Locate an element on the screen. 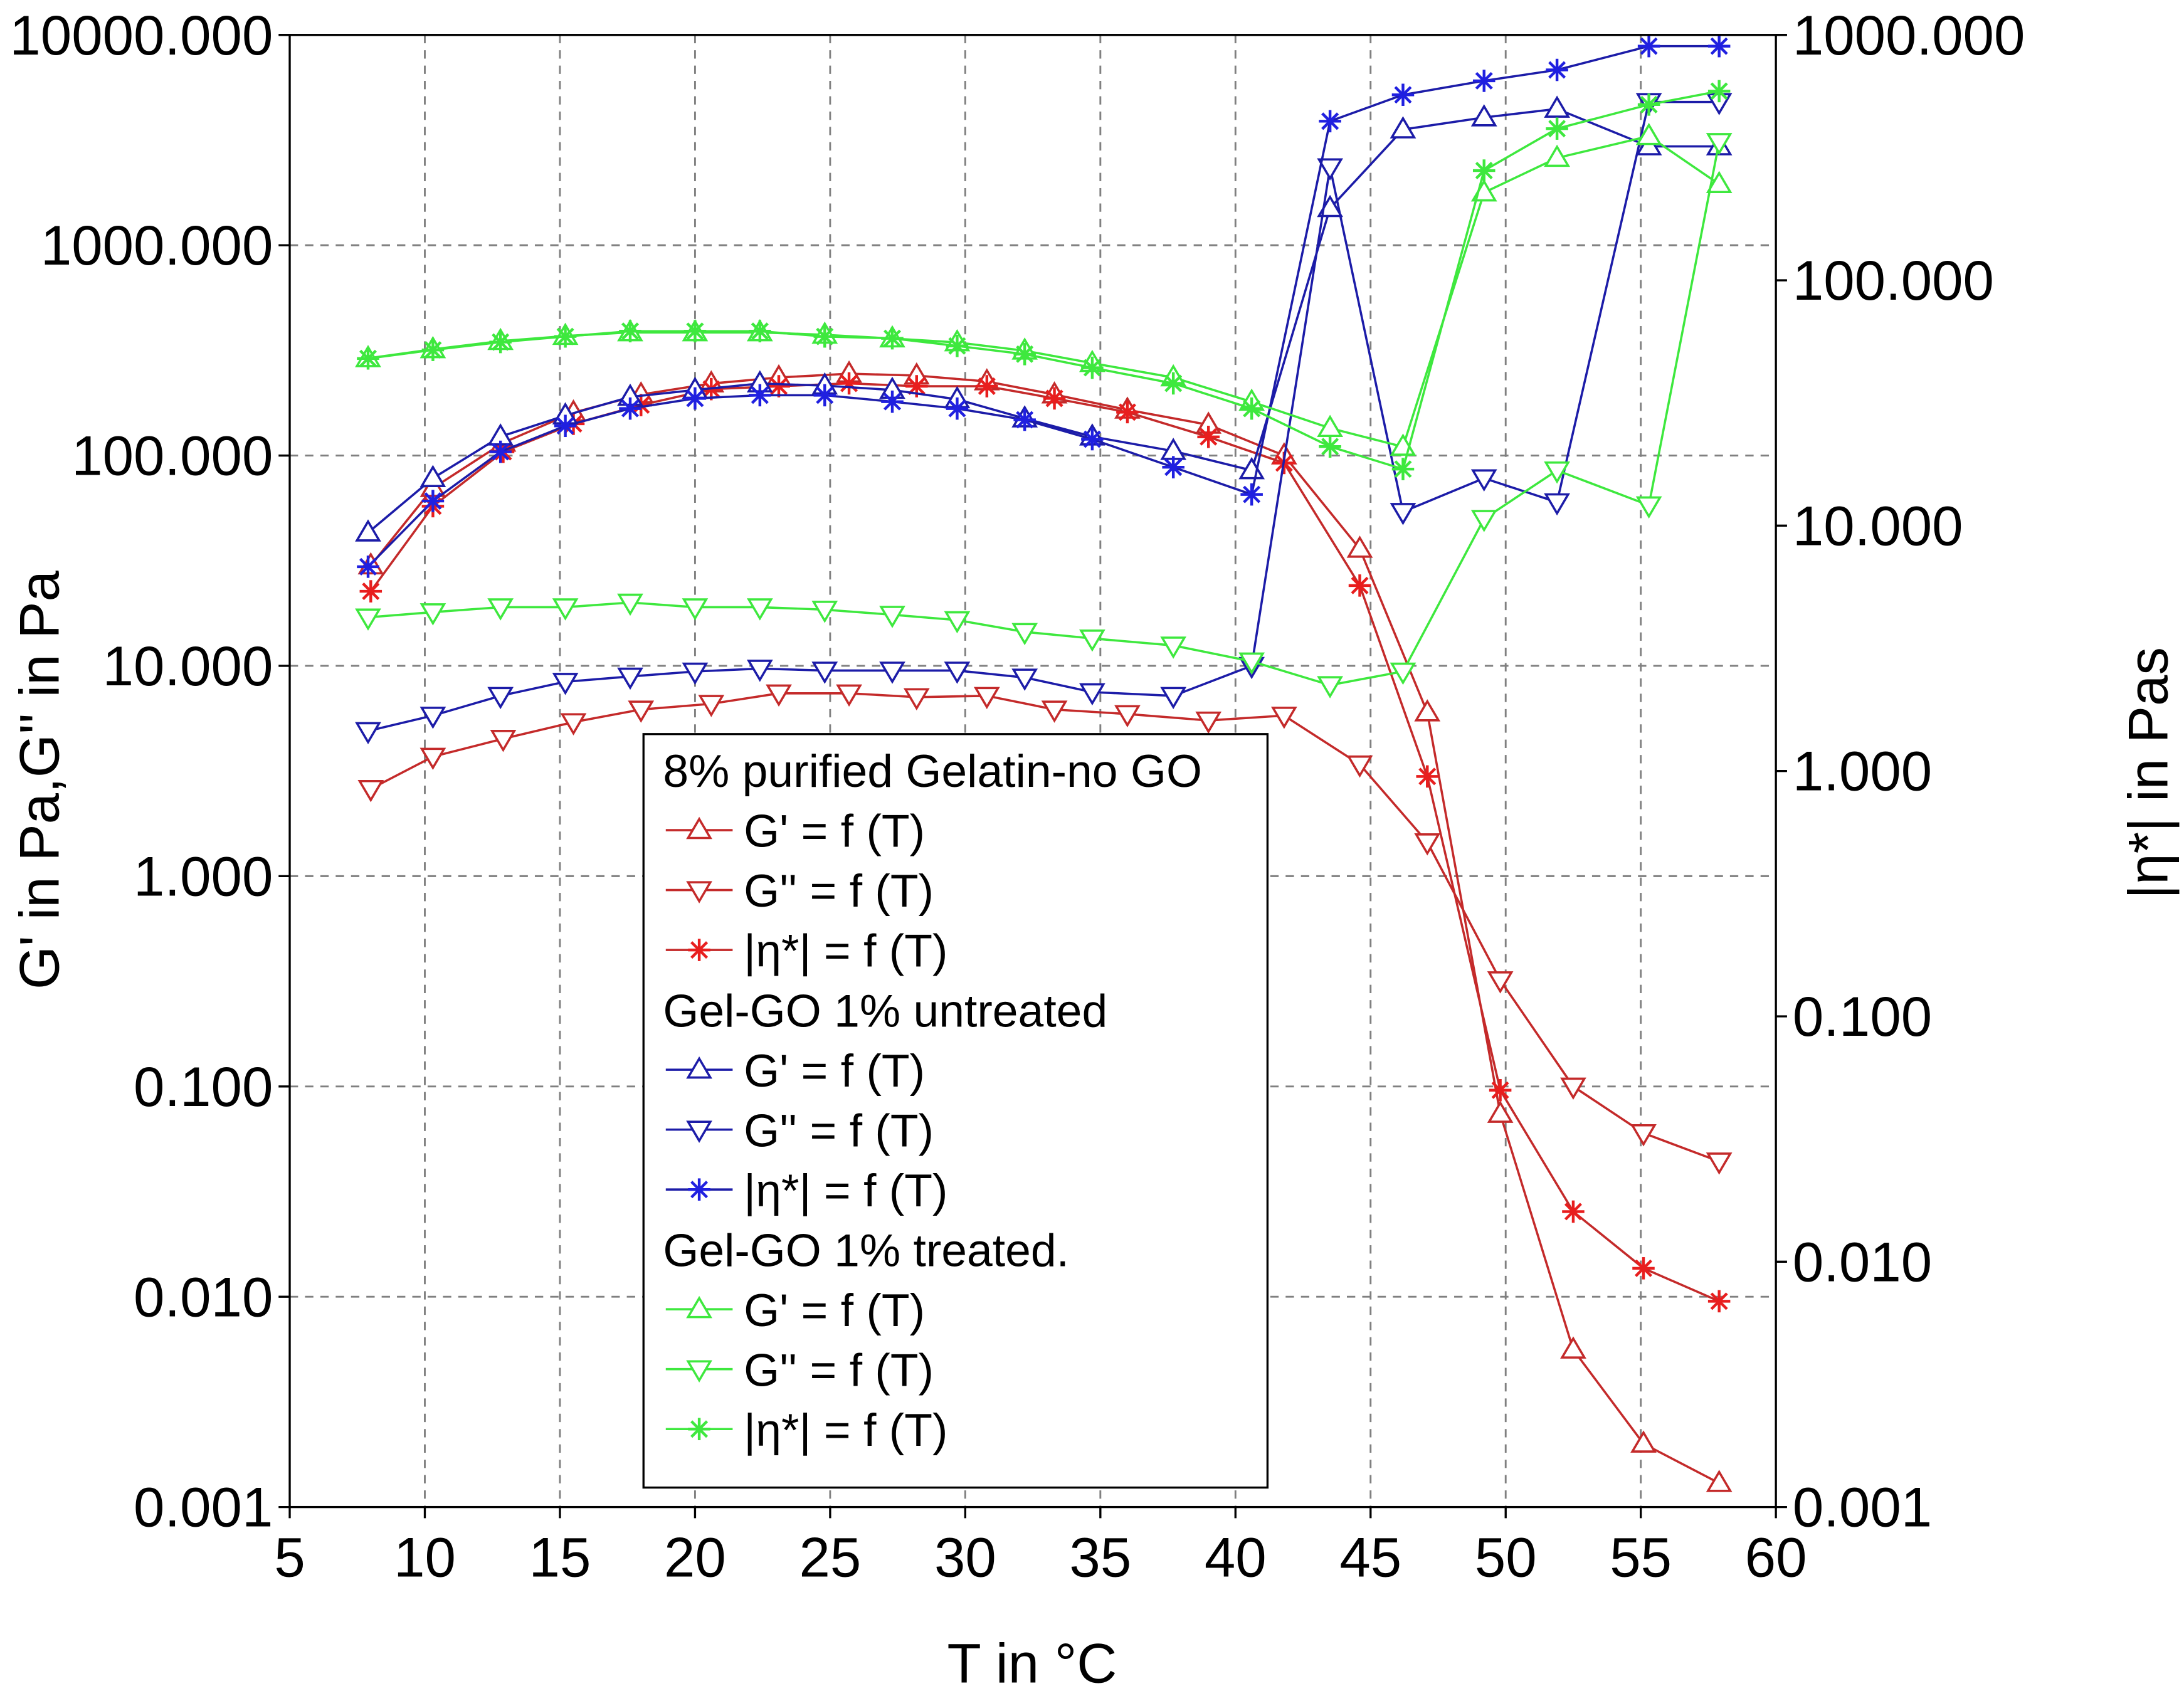  legend-group-title: 8% purified Gelatin-no GO is located at coordinates (933, 771).